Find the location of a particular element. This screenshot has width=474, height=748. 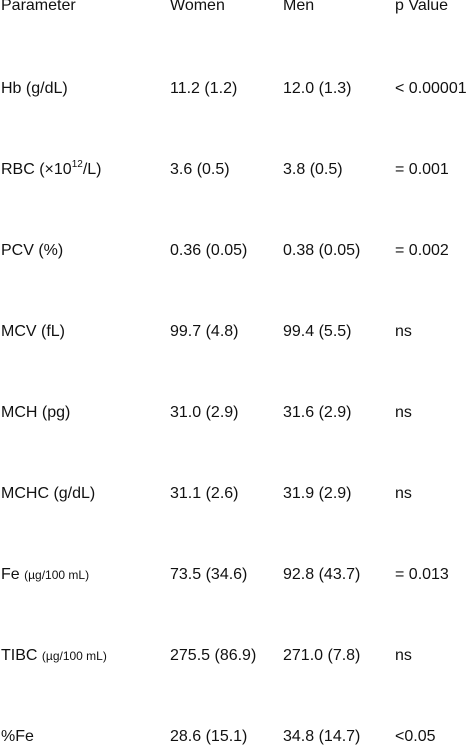

row-hb-men: 12.0 (1.3) is located at coordinates (317, 88).